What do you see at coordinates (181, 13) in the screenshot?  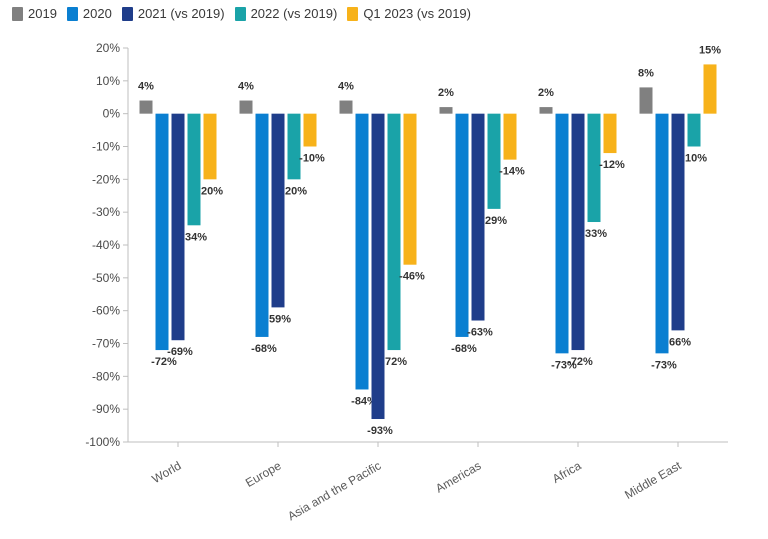 I see `legend-label: 2021 (vs 2019)` at bounding box center [181, 13].